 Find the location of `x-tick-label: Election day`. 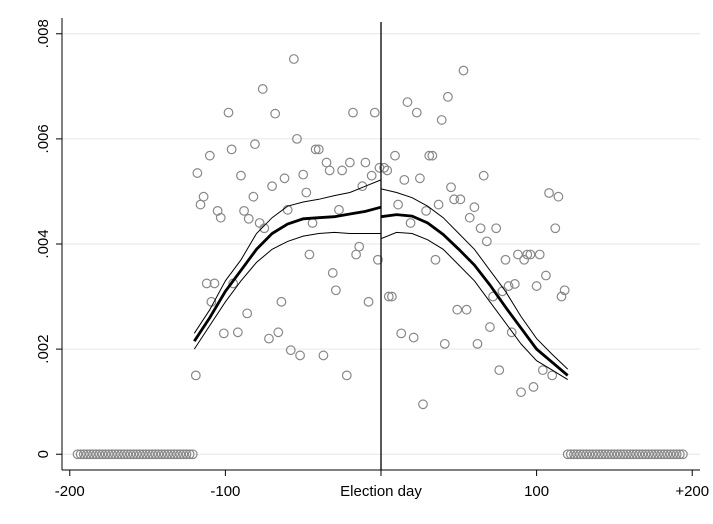

x-tick-label: Election day is located at coordinates (381, 491).